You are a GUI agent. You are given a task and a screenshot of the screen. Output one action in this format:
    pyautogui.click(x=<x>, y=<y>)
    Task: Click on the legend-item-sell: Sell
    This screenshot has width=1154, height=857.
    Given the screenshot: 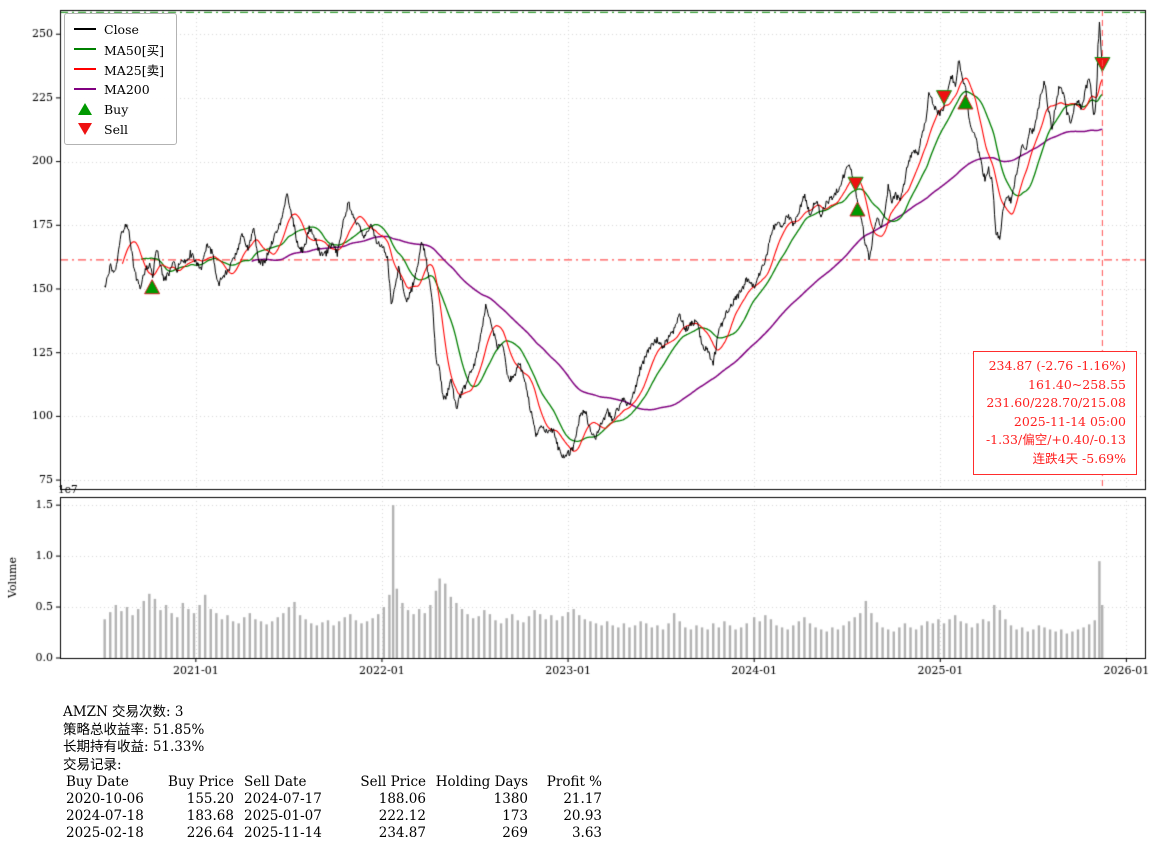 What is the action you would take?
    pyautogui.click(x=119, y=129)
    